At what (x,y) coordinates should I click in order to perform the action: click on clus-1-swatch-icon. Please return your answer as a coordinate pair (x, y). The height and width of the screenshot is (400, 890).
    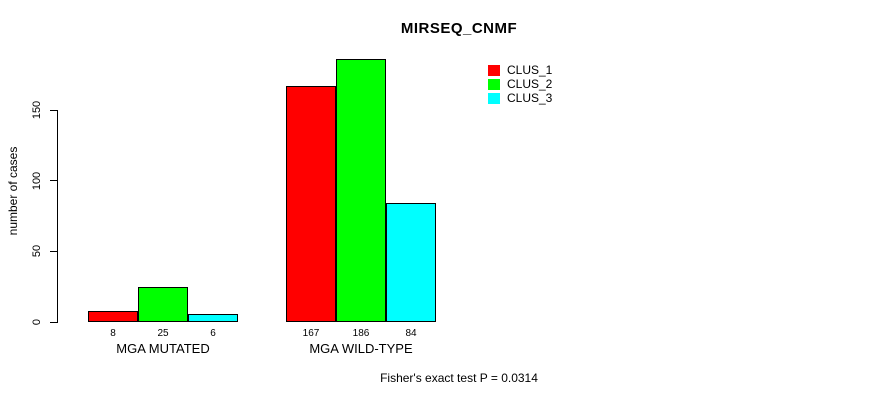
    Looking at the image, I should click on (494, 70).